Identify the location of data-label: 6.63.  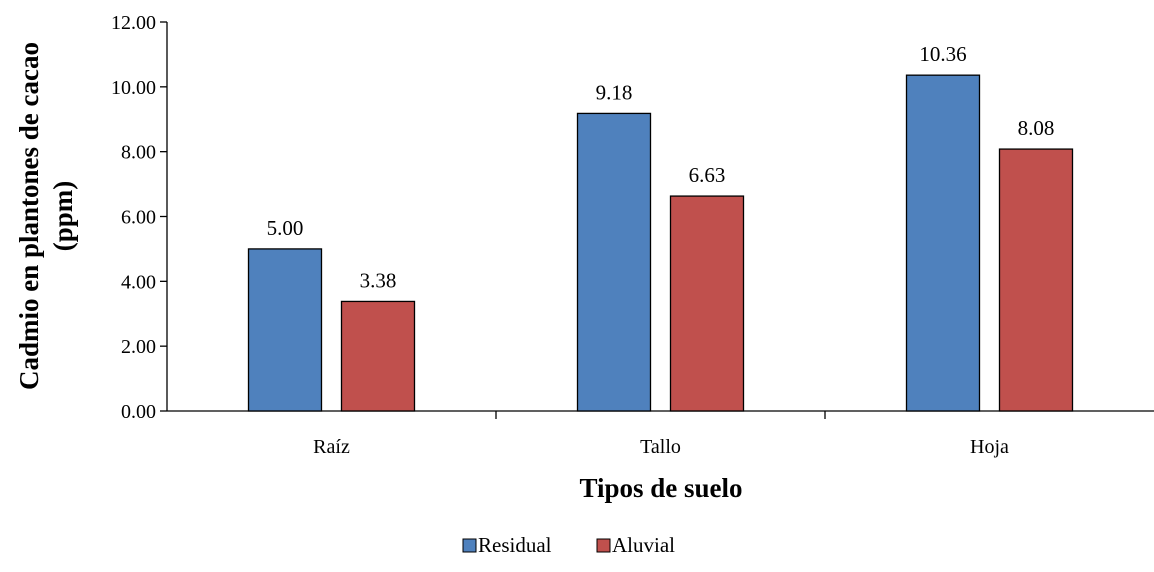
(707, 175).